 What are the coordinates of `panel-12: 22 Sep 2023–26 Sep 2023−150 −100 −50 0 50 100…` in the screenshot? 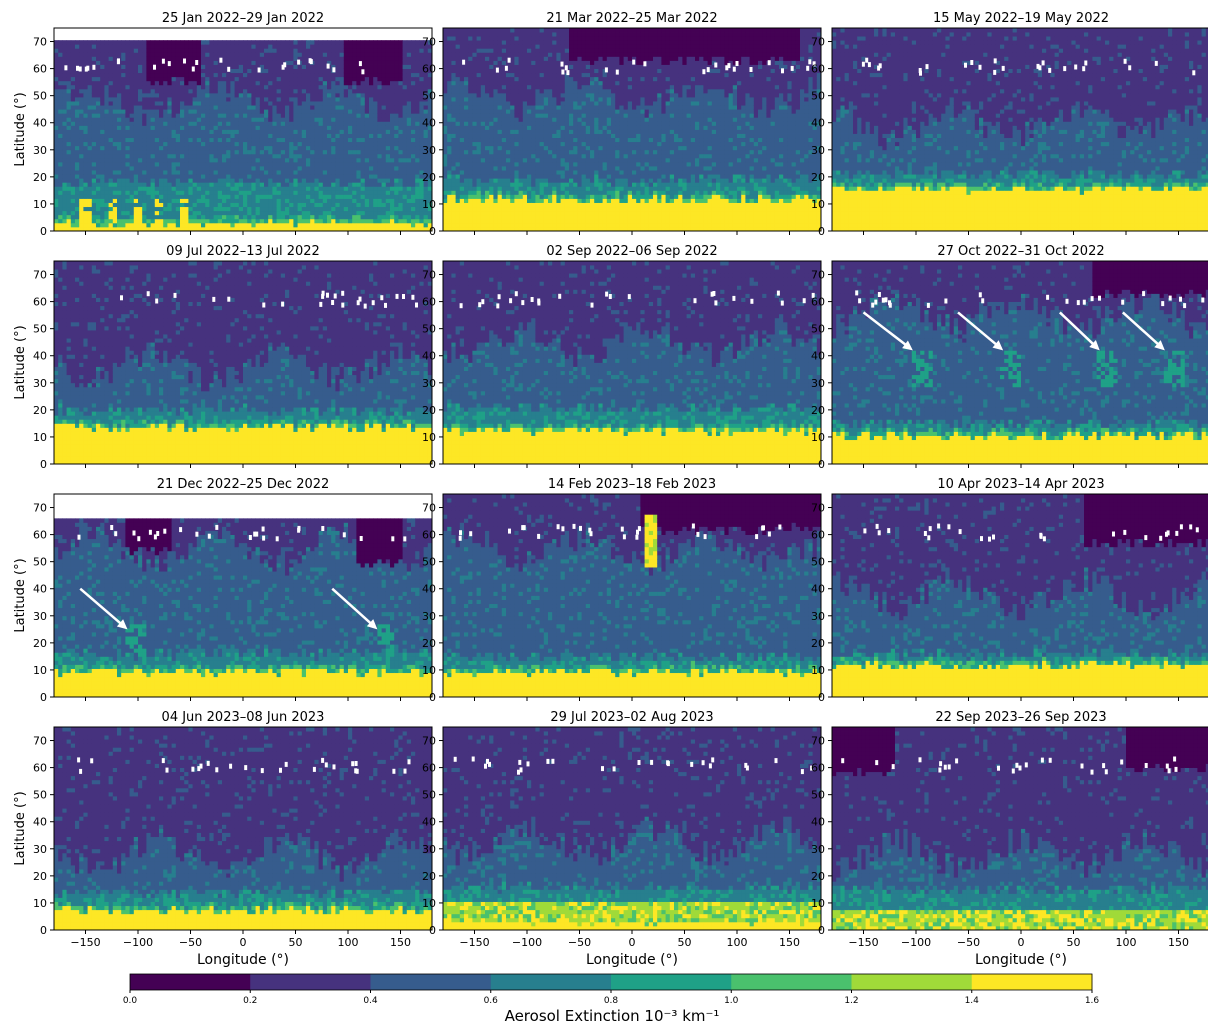 It's located at (1009, 839).